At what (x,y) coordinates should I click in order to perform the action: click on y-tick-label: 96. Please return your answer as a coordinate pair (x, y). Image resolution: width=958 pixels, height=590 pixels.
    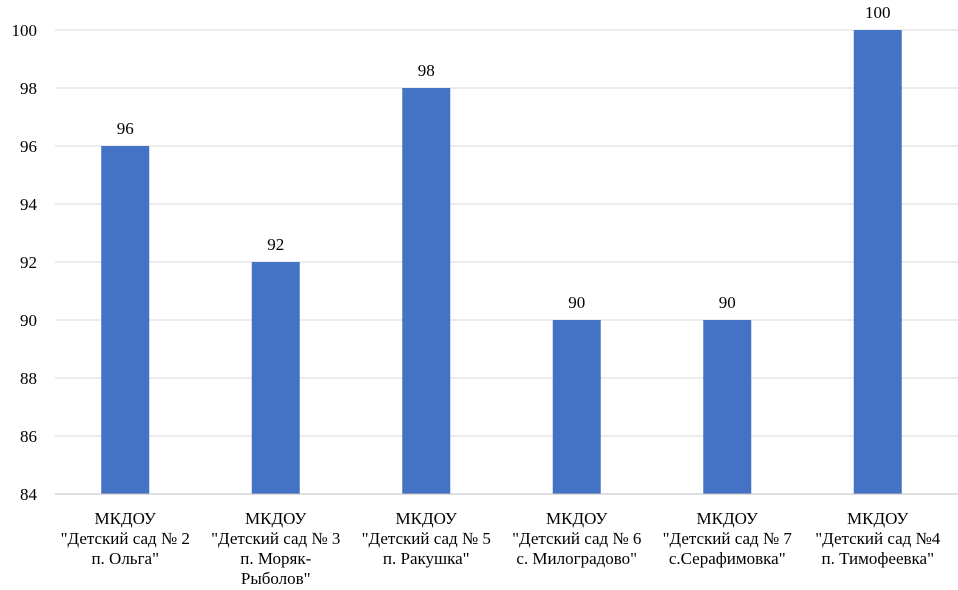
    Looking at the image, I should click on (28, 146).